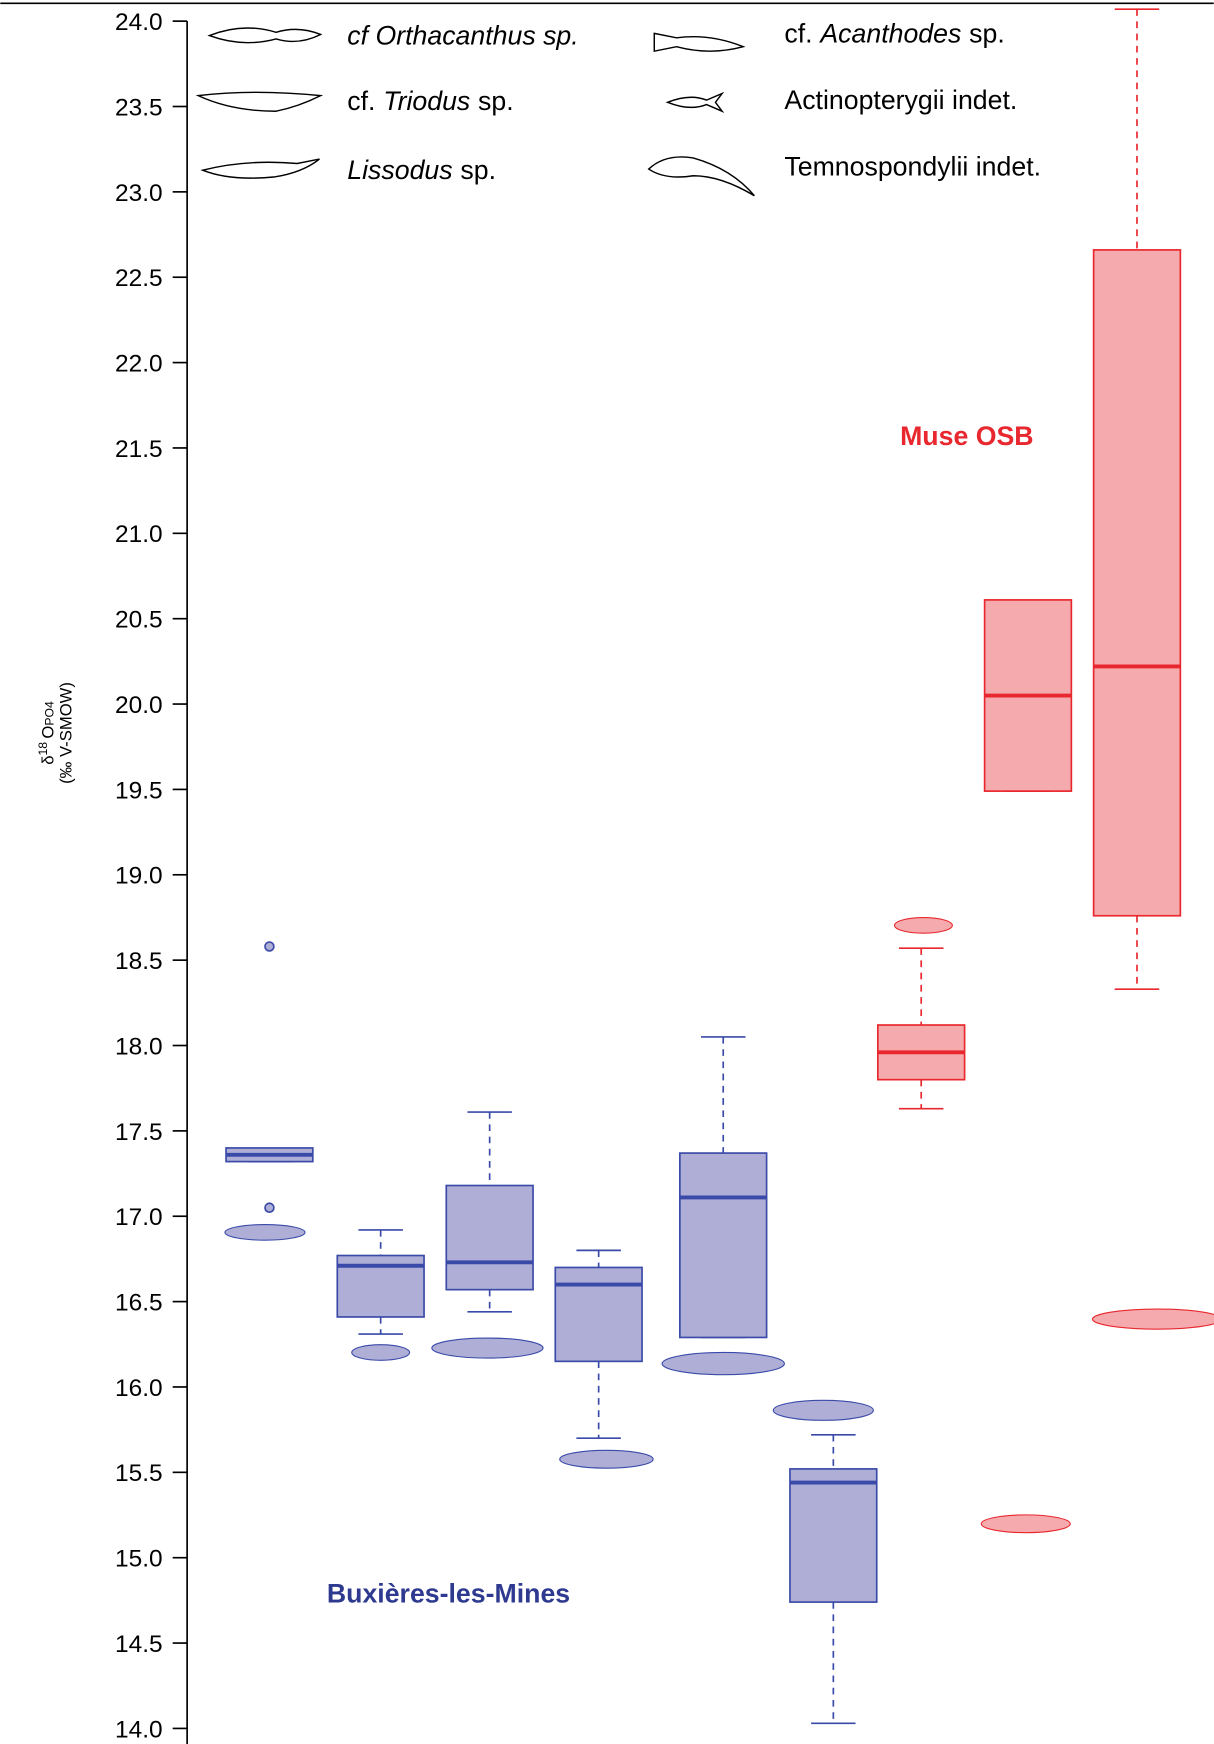 This screenshot has width=1214, height=1744. Describe the element at coordinates (48, 760) in the screenshot. I see `label-part: δ` at that location.